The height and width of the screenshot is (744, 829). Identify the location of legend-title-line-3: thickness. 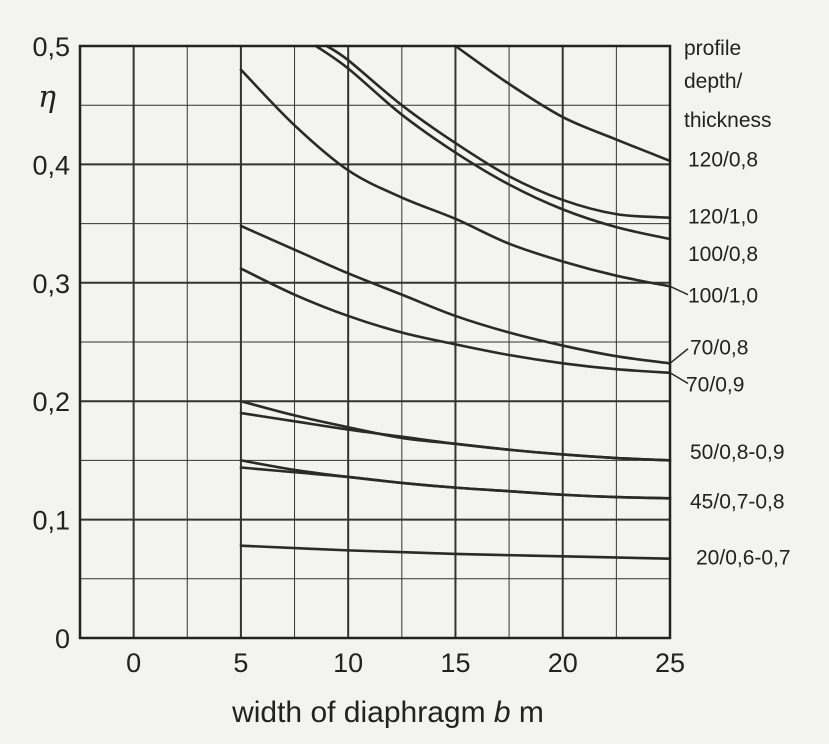
(728, 120).